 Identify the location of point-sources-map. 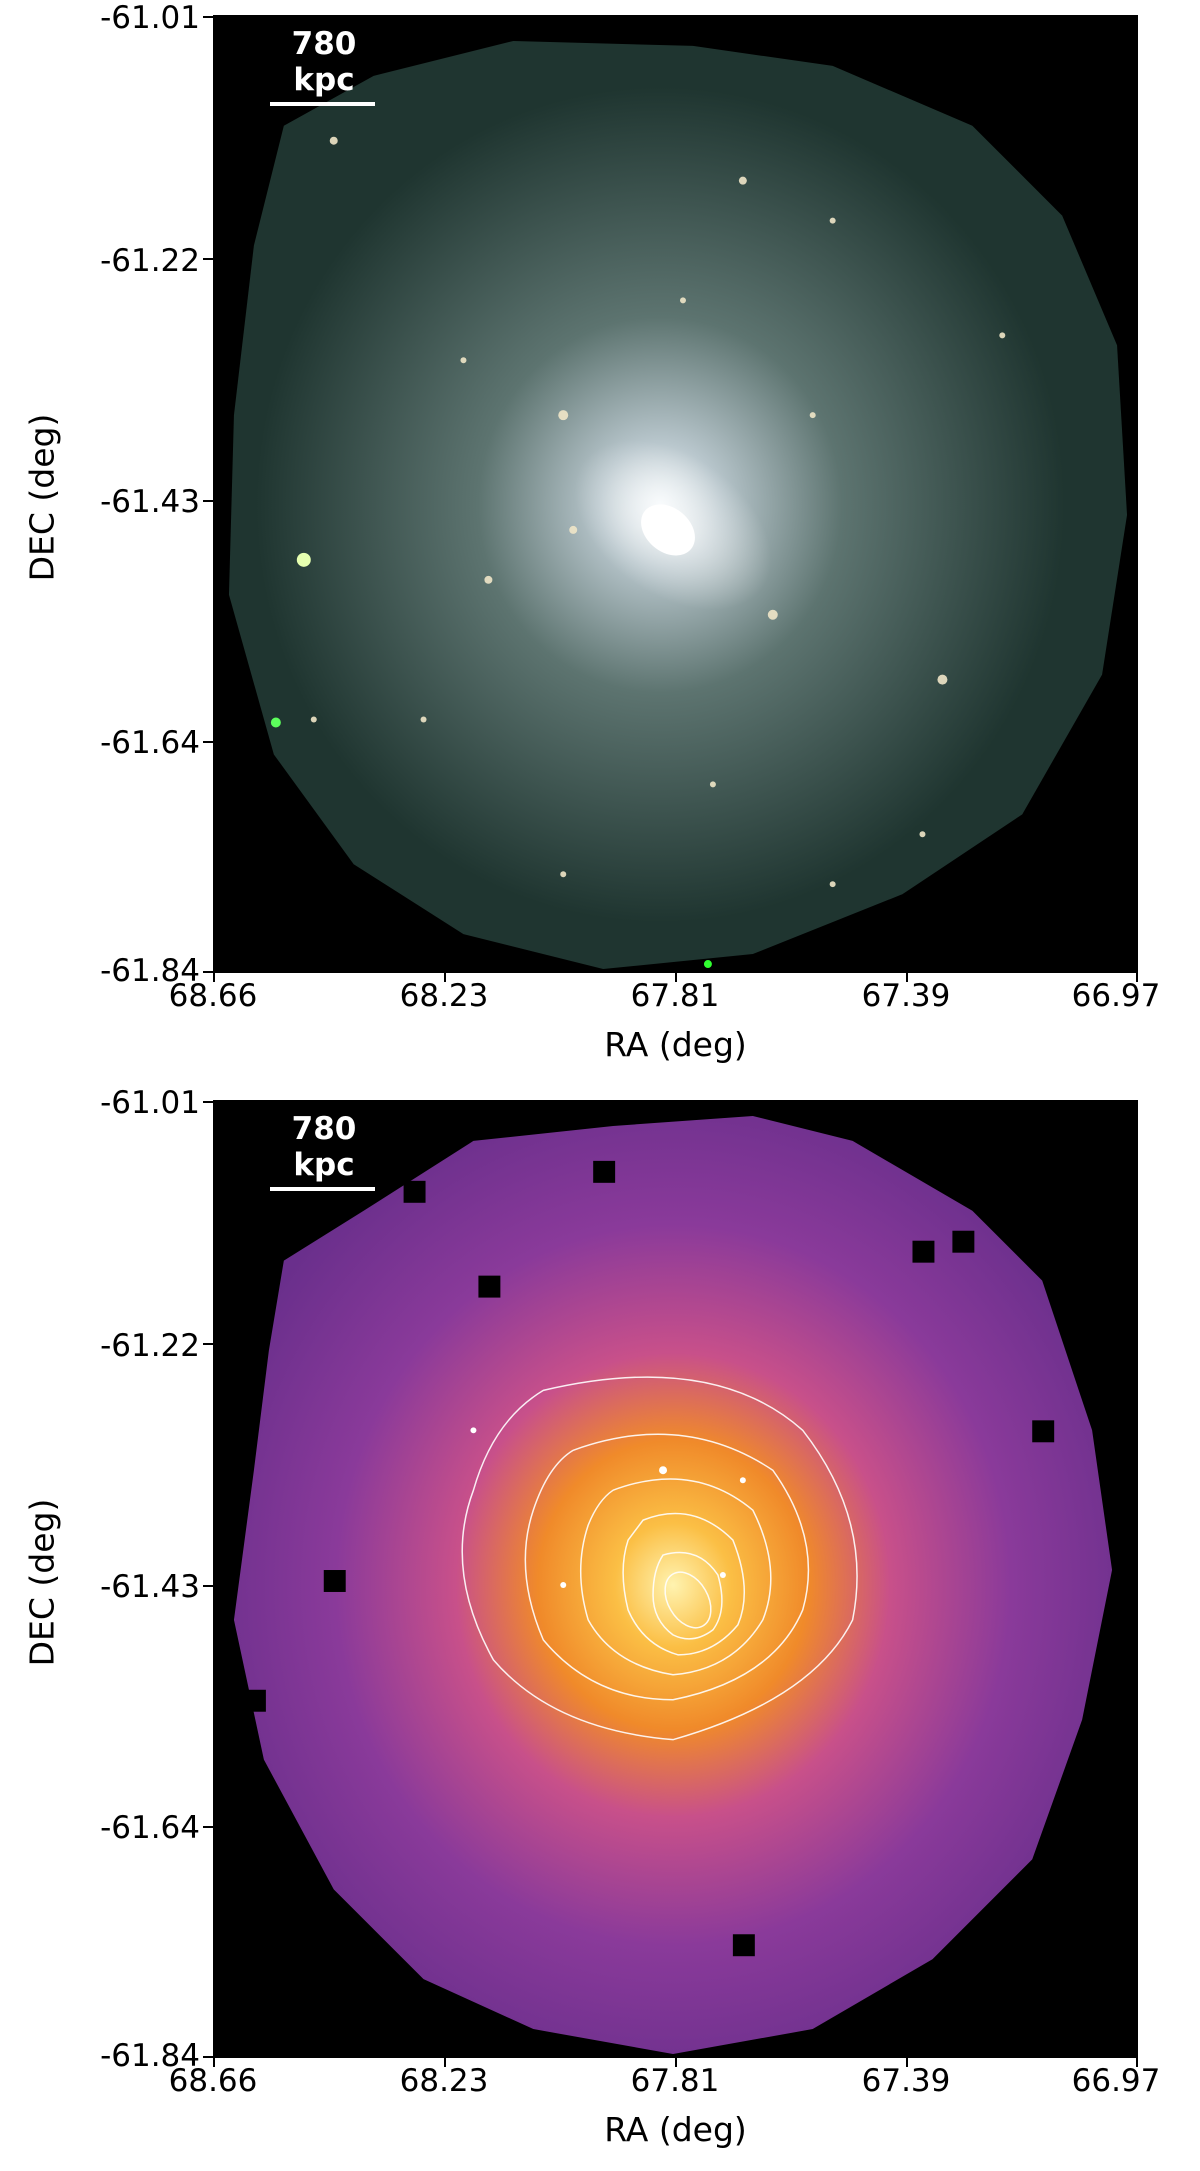
(608, 1507).